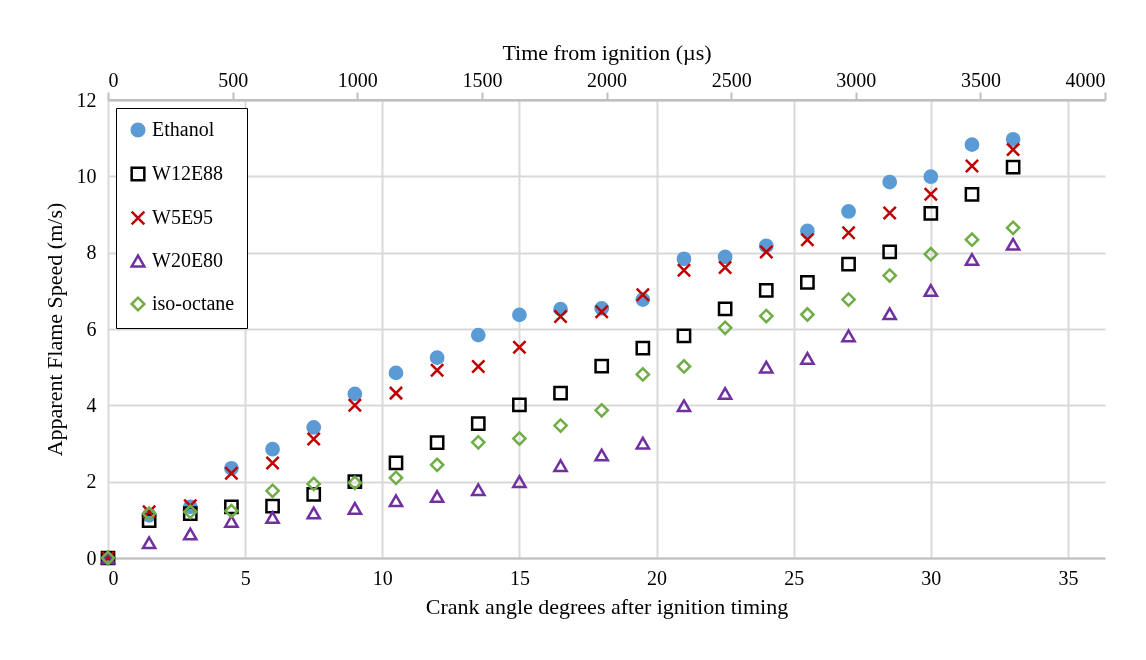  I want to click on x-tick-label: 5, so click(245, 577).